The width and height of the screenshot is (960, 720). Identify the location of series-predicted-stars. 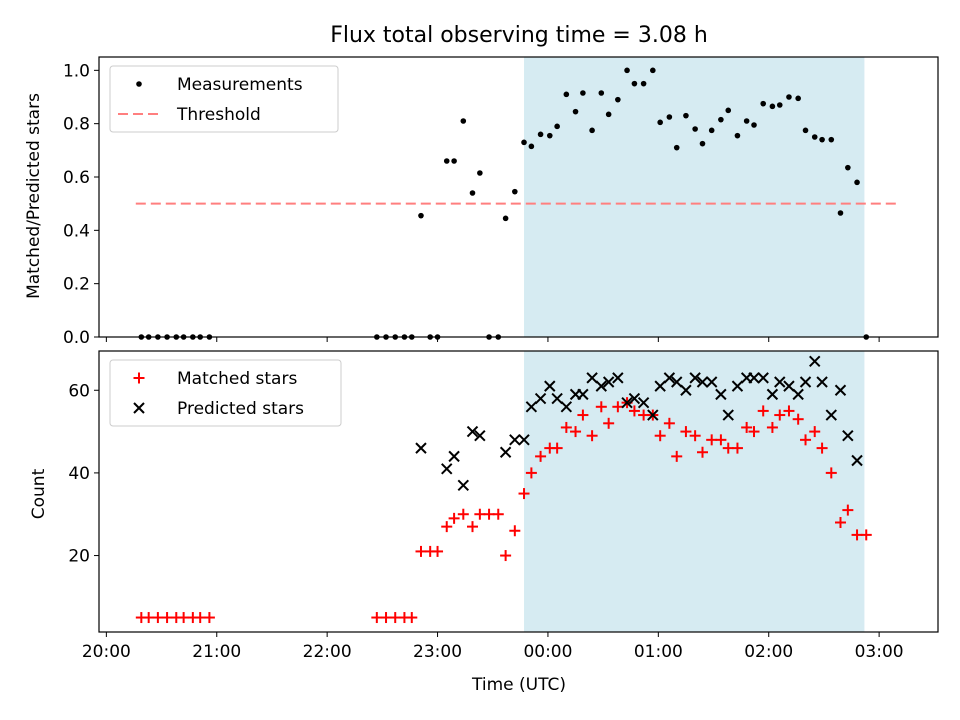
(639, 423).